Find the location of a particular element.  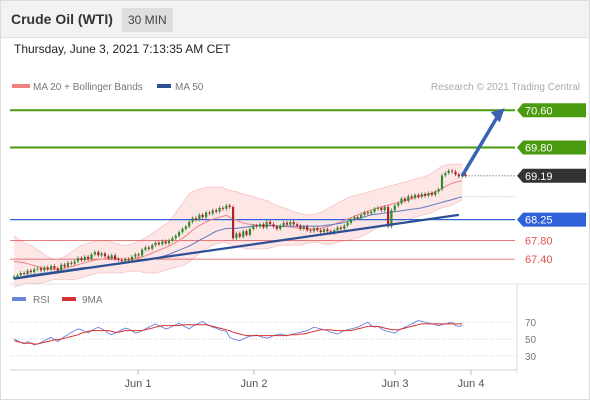

rsi-scale-label: 50 is located at coordinates (531, 340).